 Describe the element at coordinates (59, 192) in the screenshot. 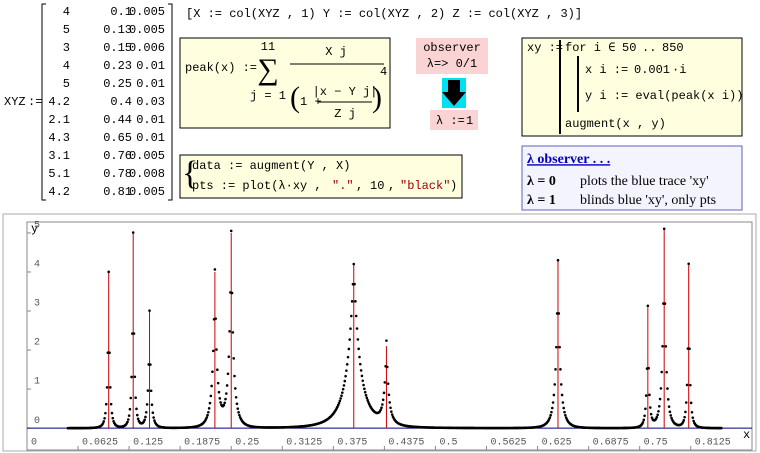

I see `matrix-cell: 4.2` at that location.